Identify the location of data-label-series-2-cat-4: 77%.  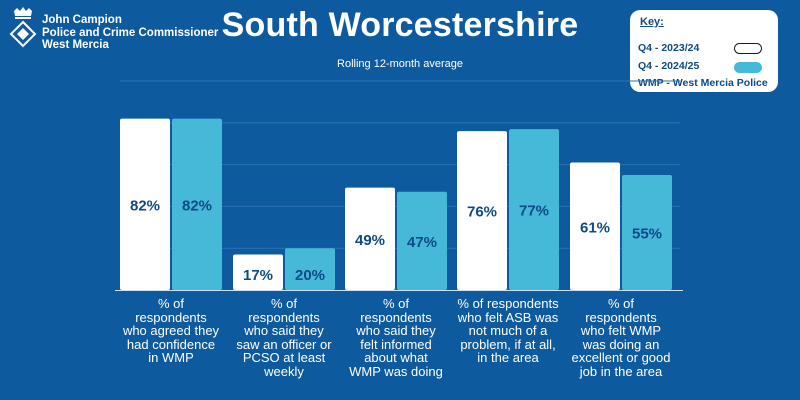
(534, 211).